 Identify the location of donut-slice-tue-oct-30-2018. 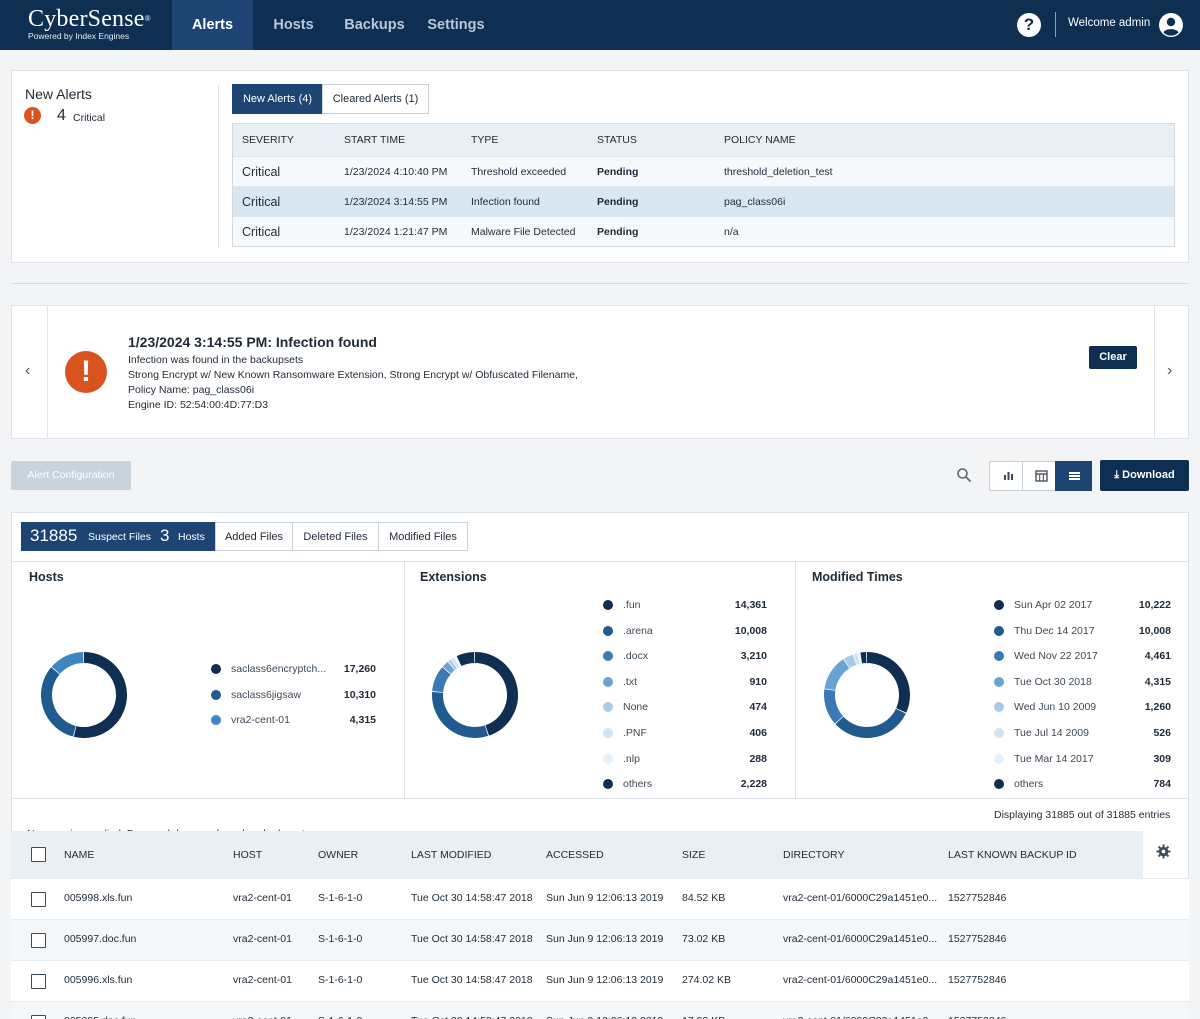
(837, 675).